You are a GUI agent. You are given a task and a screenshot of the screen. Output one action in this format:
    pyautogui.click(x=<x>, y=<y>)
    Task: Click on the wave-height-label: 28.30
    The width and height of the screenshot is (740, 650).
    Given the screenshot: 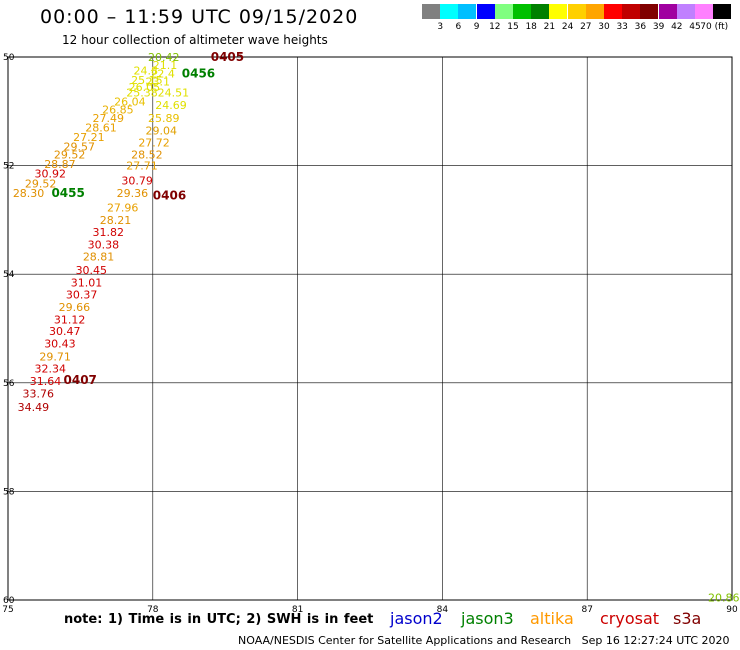 What is the action you would take?
    pyautogui.click(x=29, y=193)
    